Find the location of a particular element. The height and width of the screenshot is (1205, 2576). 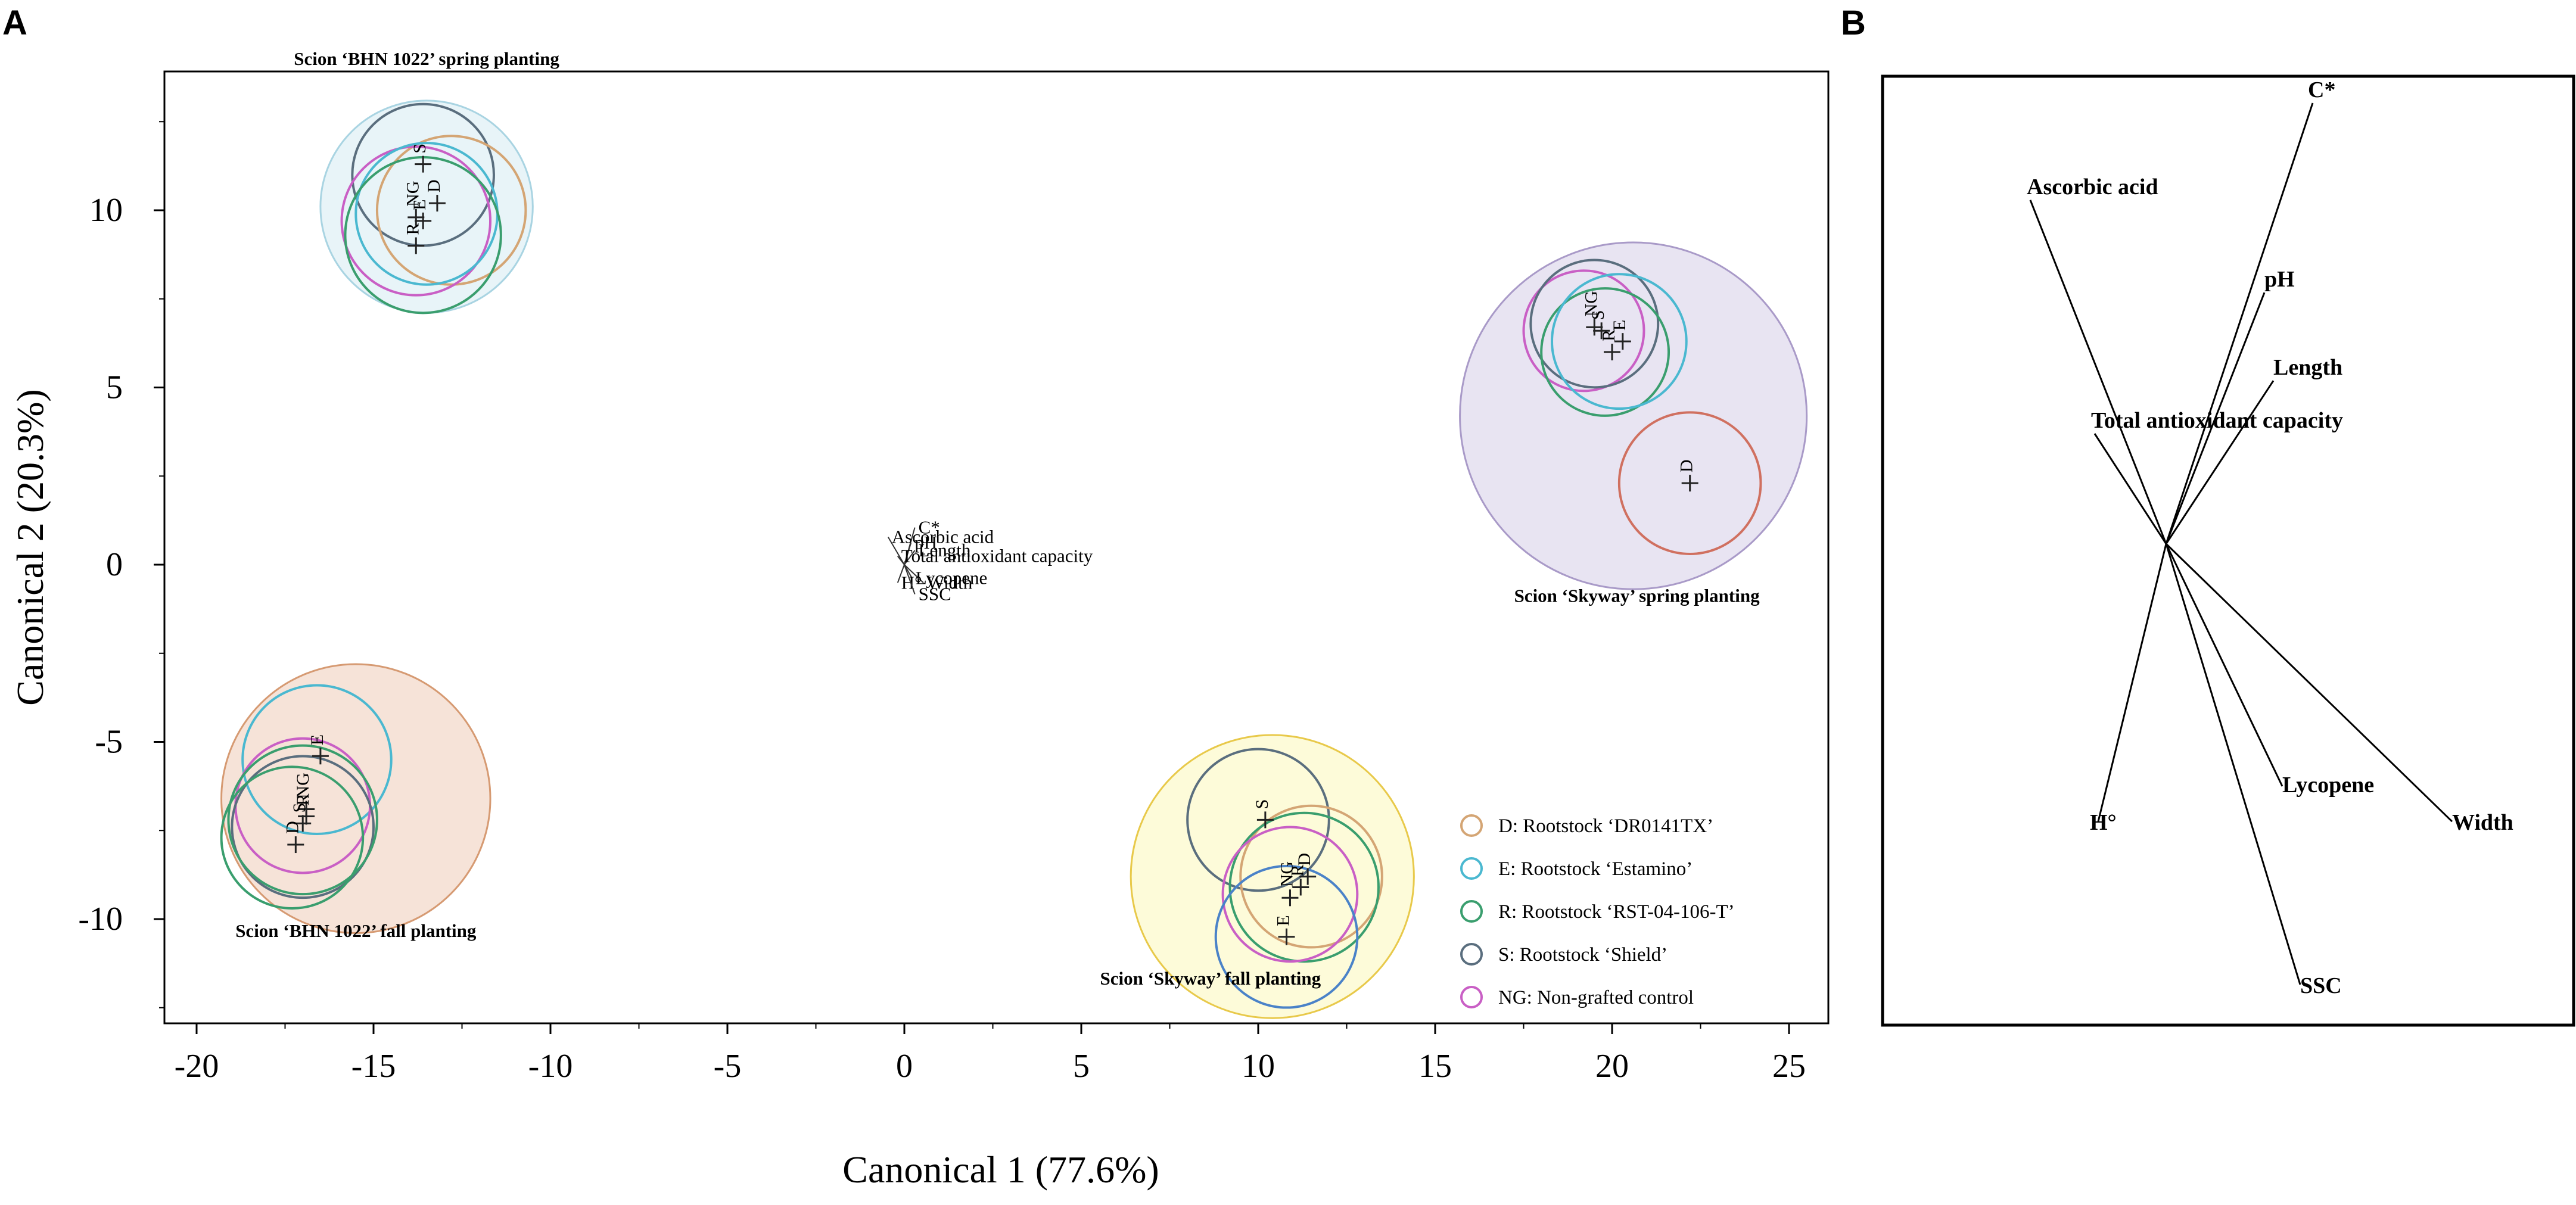

panel-b-vector-label: Ascorbic acid is located at coordinates (2092, 187).